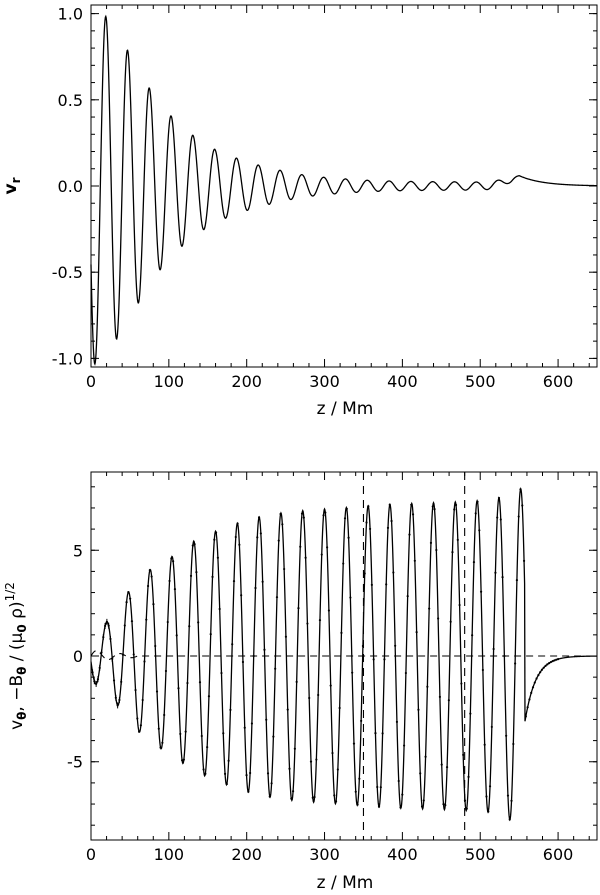 The image size is (600, 895). What do you see at coordinates (558, 381) in the screenshot?
I see `top-x-tick-label: 600` at bounding box center [558, 381].